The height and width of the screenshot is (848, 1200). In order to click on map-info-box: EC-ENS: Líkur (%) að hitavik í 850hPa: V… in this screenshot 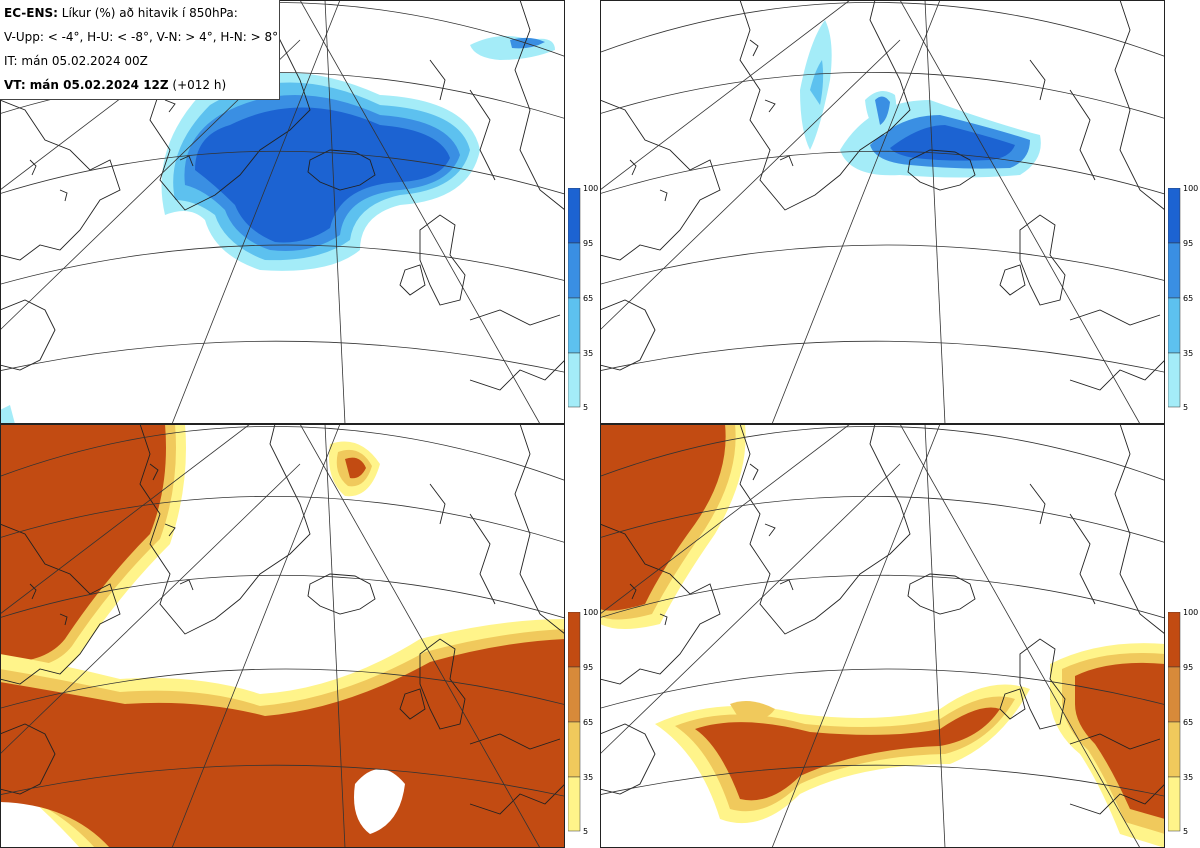, I will do `click(140, 50)`.